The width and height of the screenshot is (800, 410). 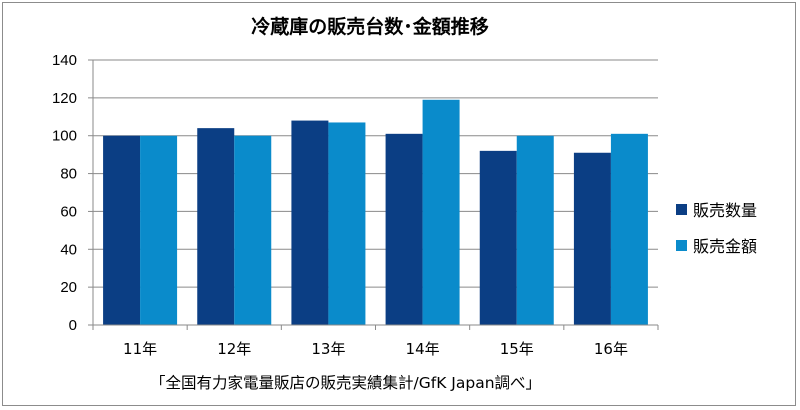 I want to click on y-tick-label: 120, so click(x=64, y=98).